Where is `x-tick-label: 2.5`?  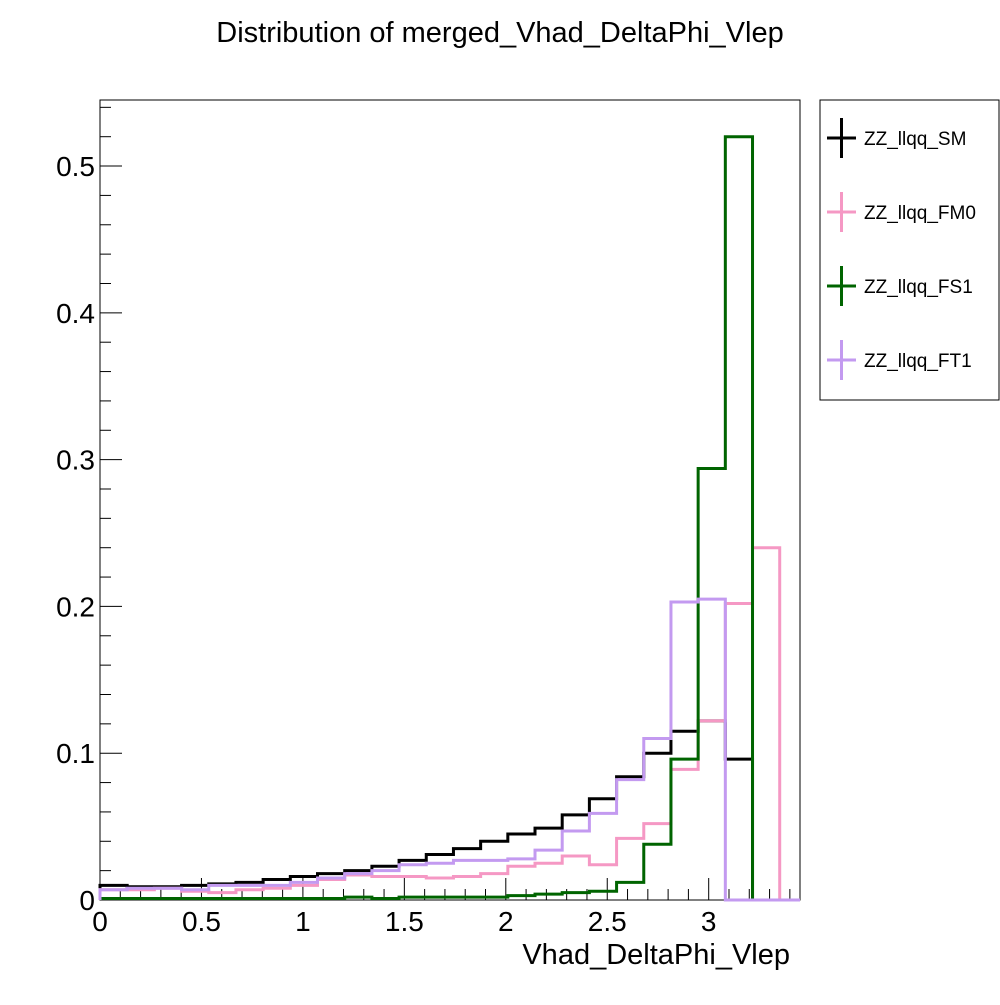
x-tick-label: 2.5 is located at coordinates (607, 921).